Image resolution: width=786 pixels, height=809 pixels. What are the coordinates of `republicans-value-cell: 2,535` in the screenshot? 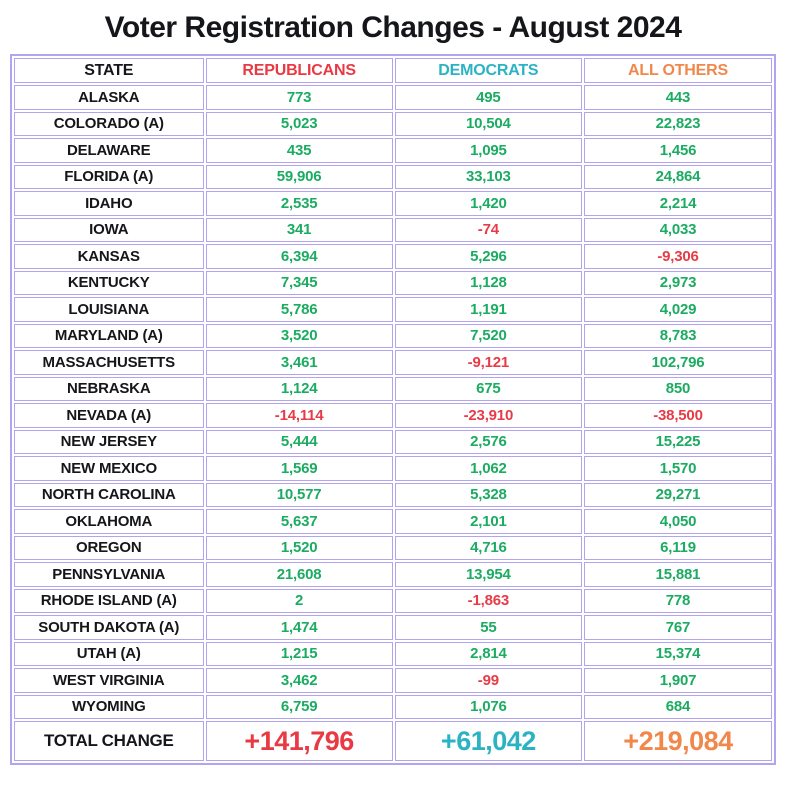 It's located at (299, 203).